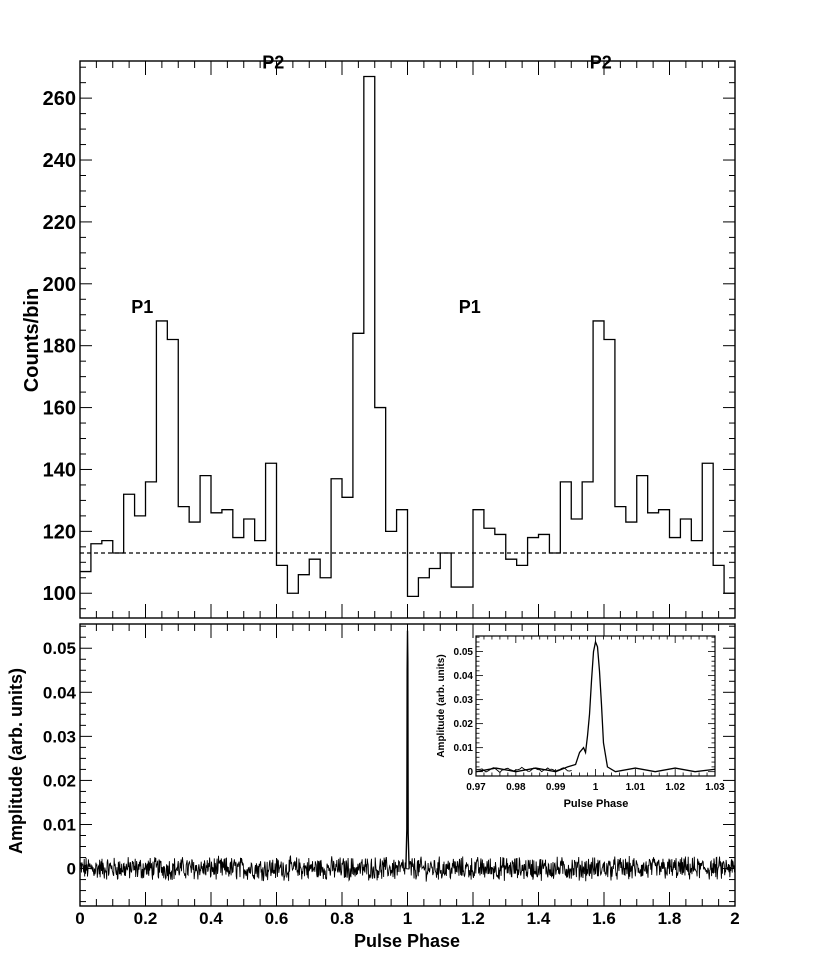 The width and height of the screenshot is (817, 956). Describe the element at coordinates (59, 285) in the screenshot. I see `top-y-tick-label: 200` at that location.